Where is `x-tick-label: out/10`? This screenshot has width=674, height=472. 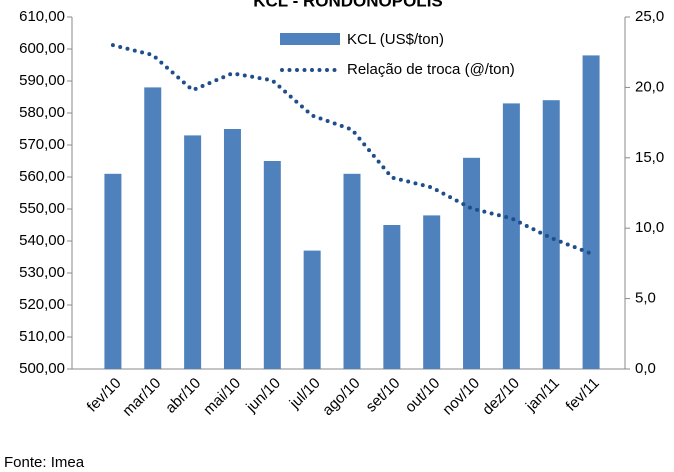
x-tick-label: out/10 is located at coordinates (423, 396).